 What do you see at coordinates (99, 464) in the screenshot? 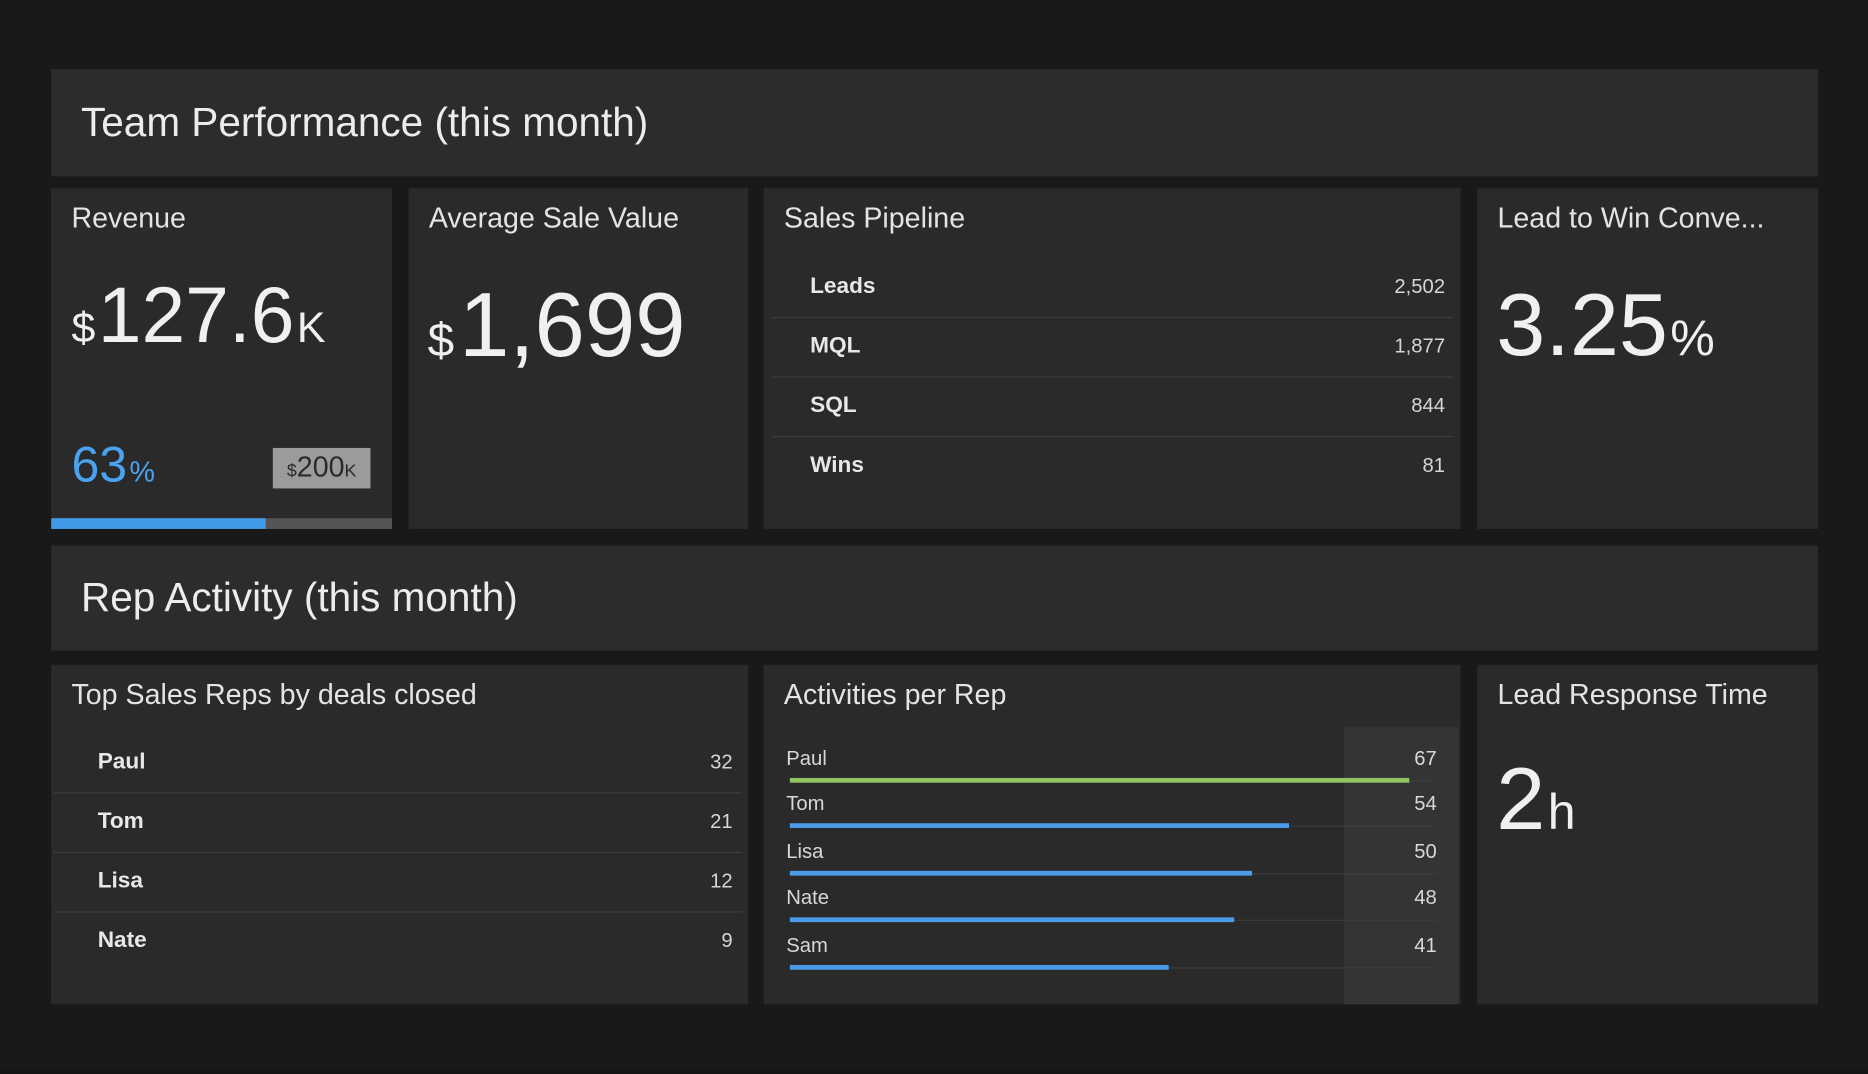
I see `progress-value: 63` at bounding box center [99, 464].